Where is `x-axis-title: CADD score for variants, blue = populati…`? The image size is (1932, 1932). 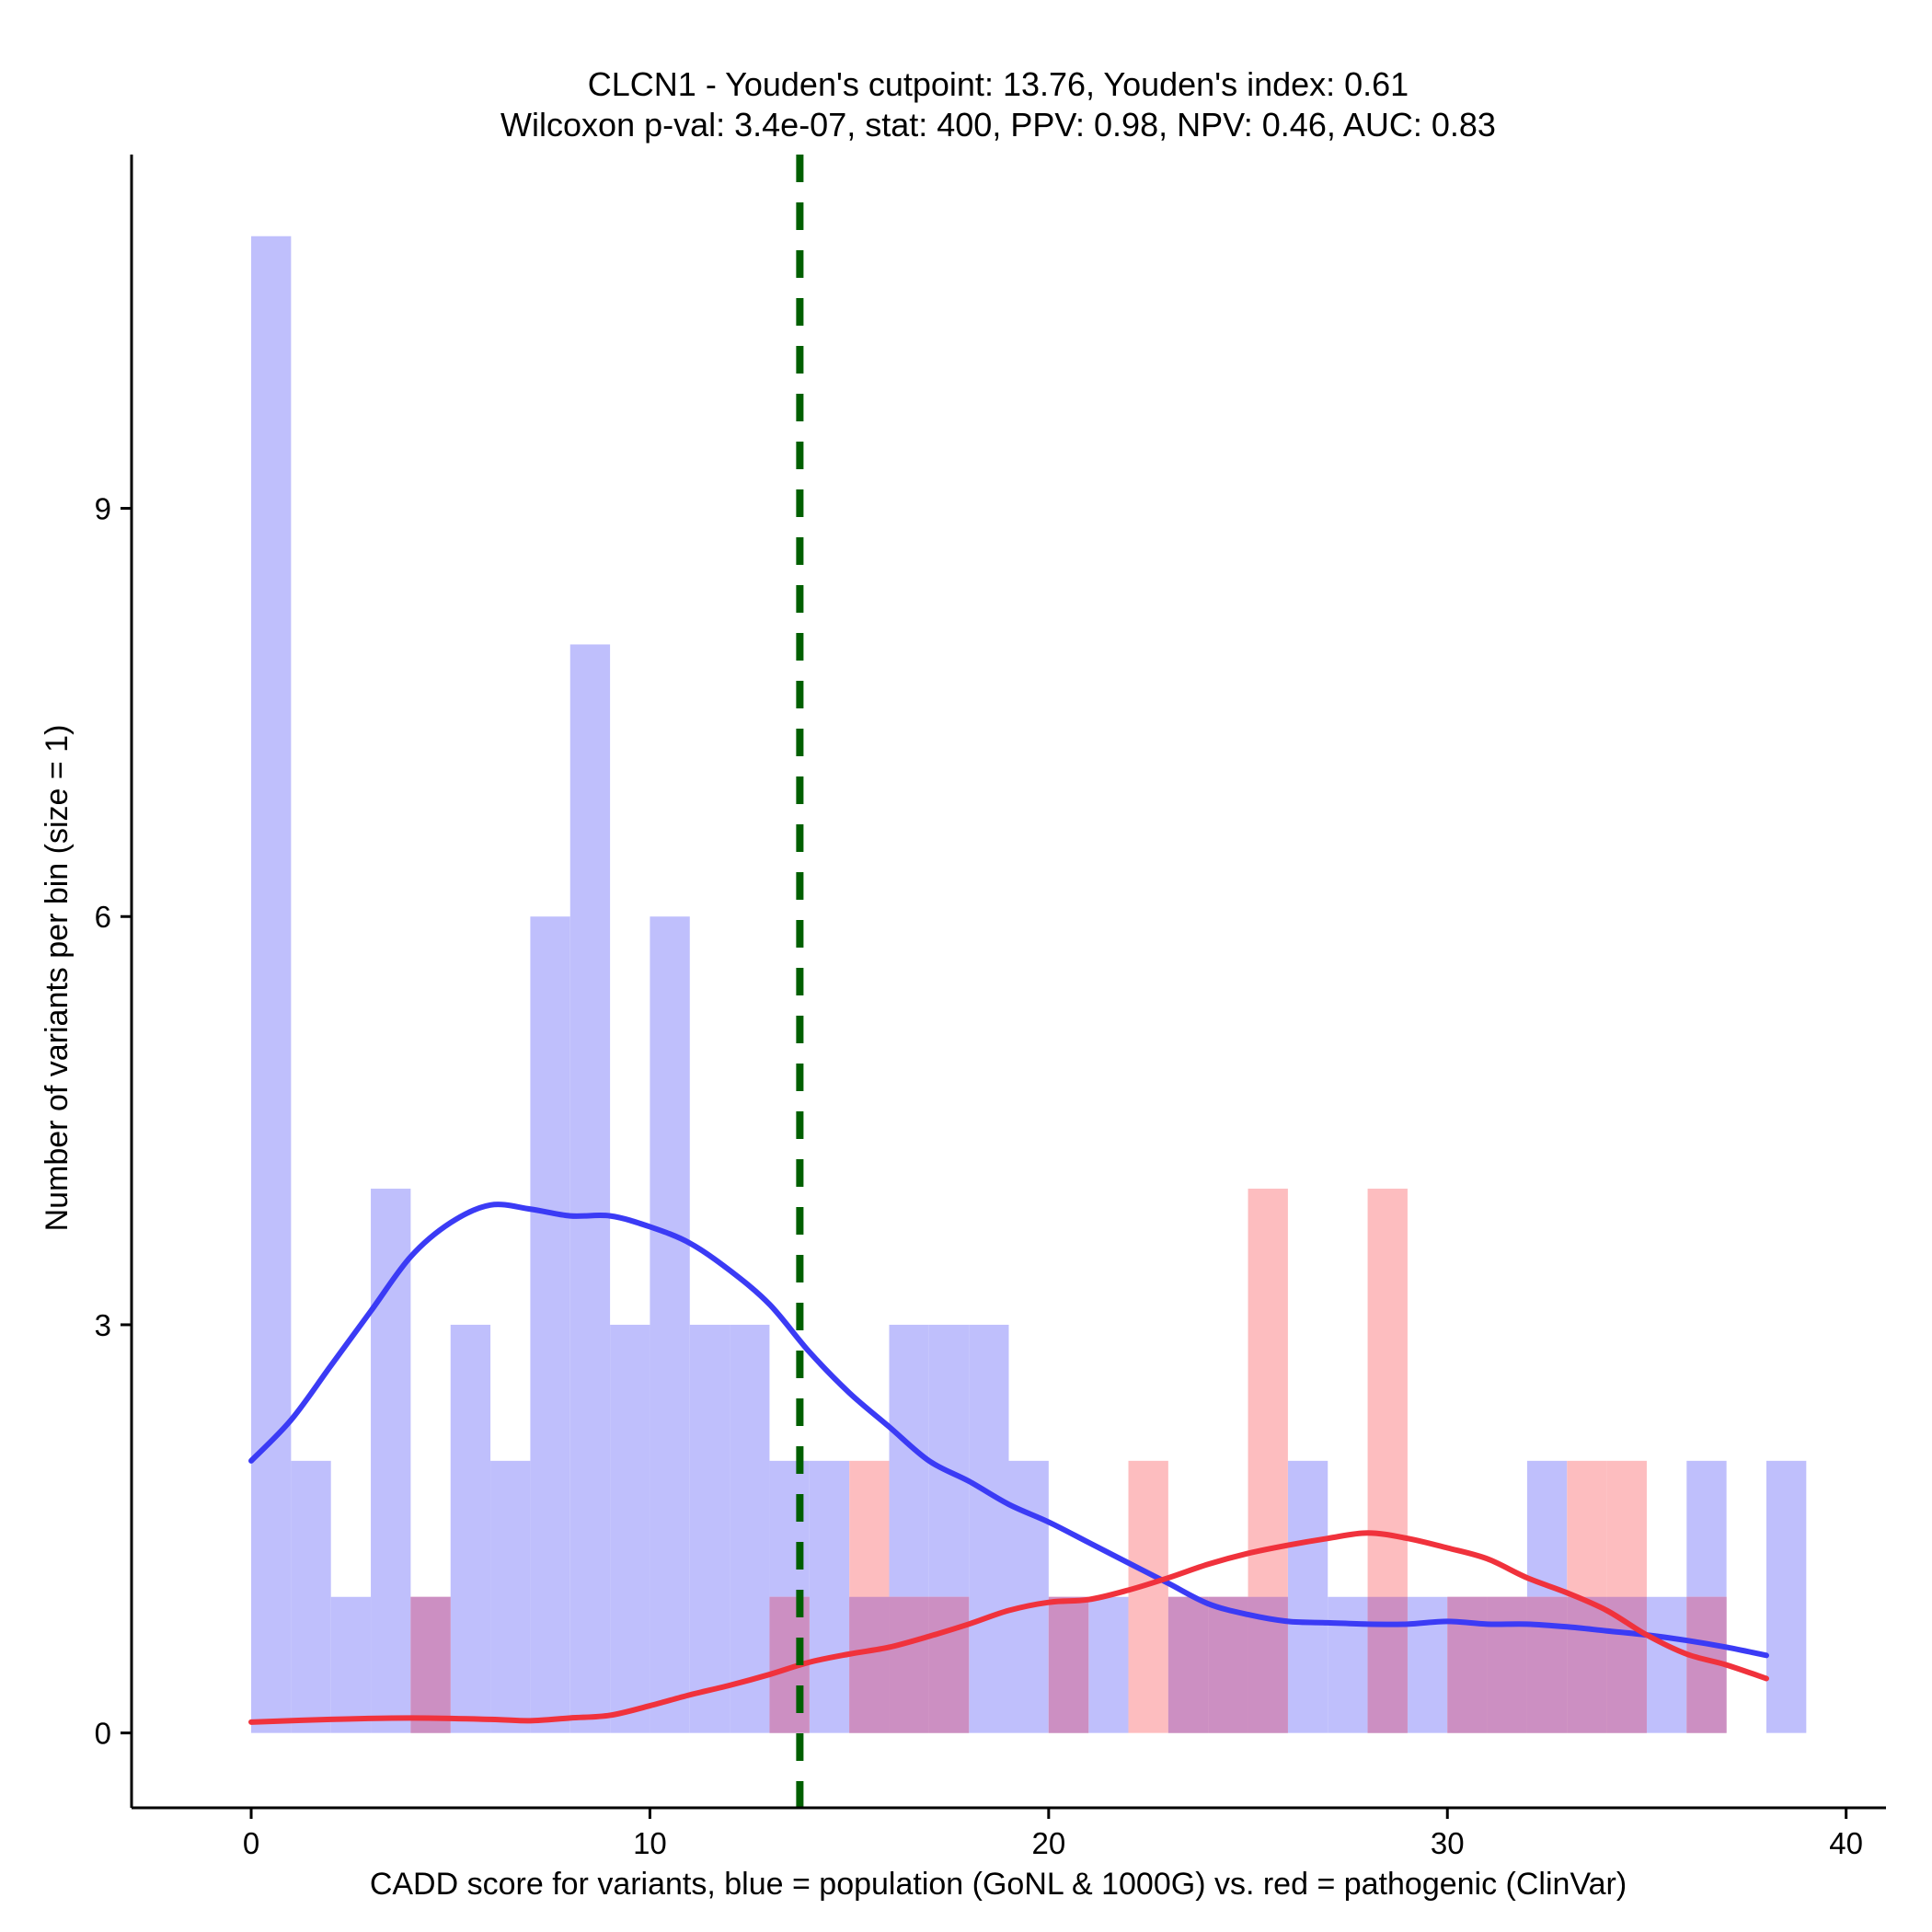
x-axis-title: CADD score for variants, blue = populati… is located at coordinates (998, 1884).